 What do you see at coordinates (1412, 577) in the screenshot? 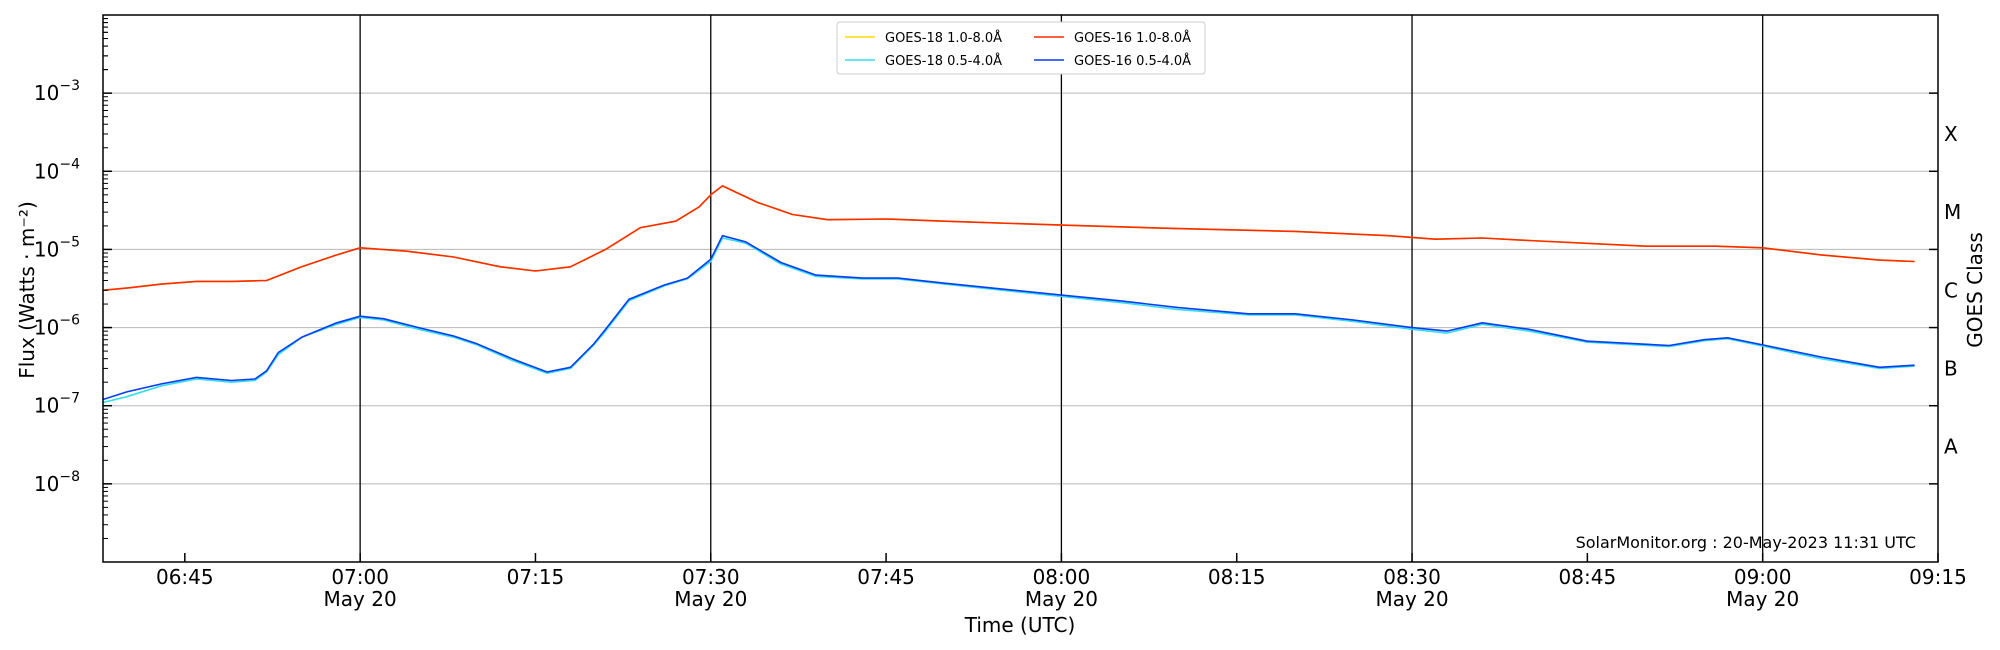
I see `x-tick-label: 08:30` at bounding box center [1412, 577].